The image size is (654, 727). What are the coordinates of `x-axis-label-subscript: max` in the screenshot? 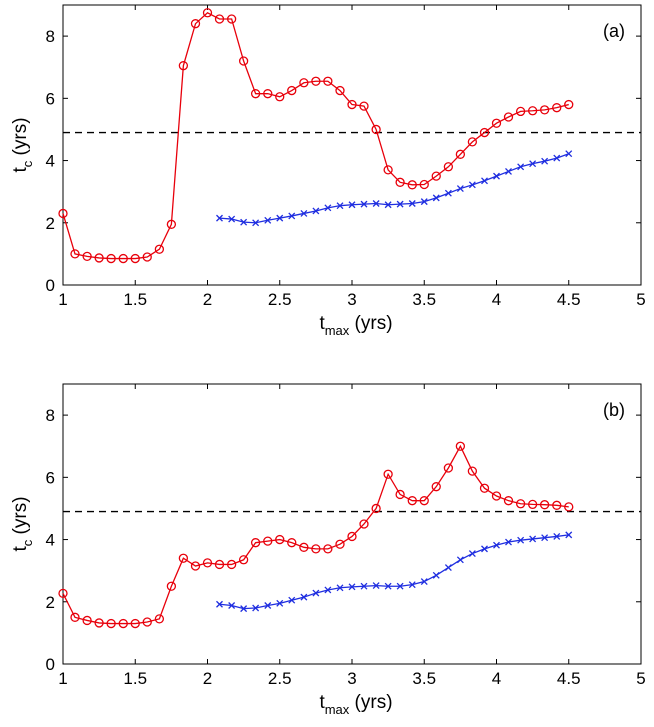 It's located at (337, 709).